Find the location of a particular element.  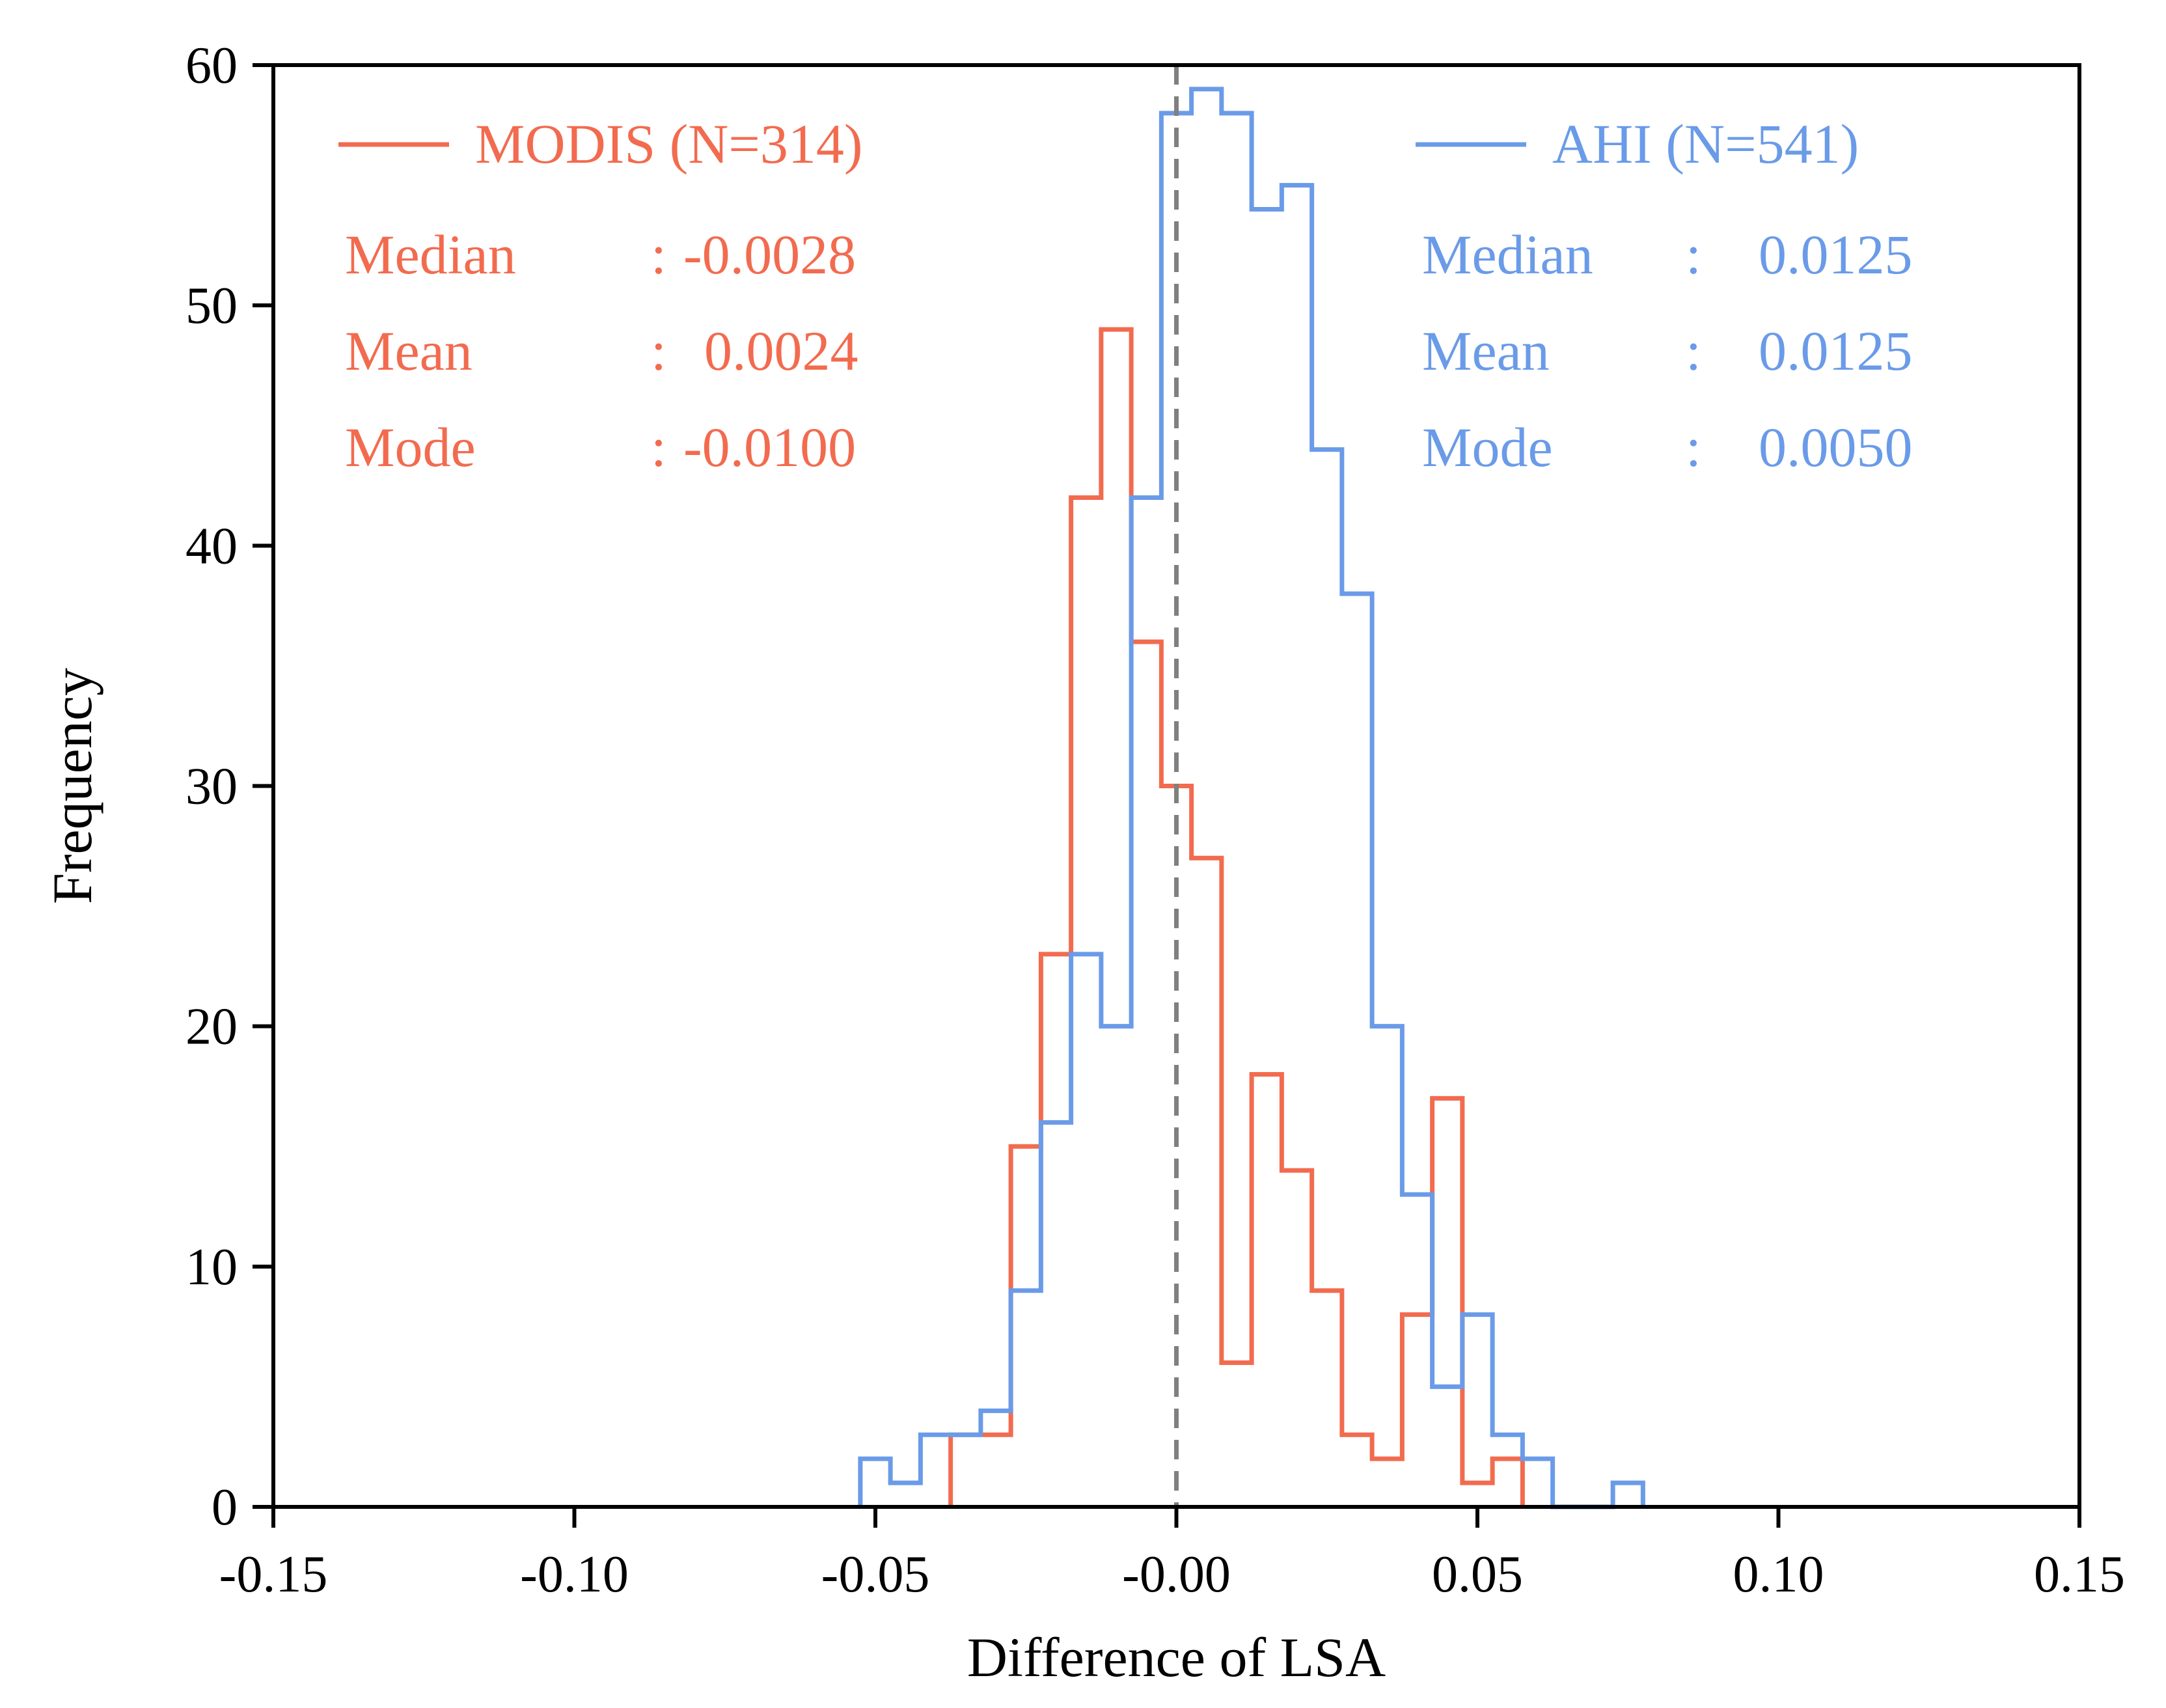

x-tick-label: 0.05 is located at coordinates (1477, 1574).